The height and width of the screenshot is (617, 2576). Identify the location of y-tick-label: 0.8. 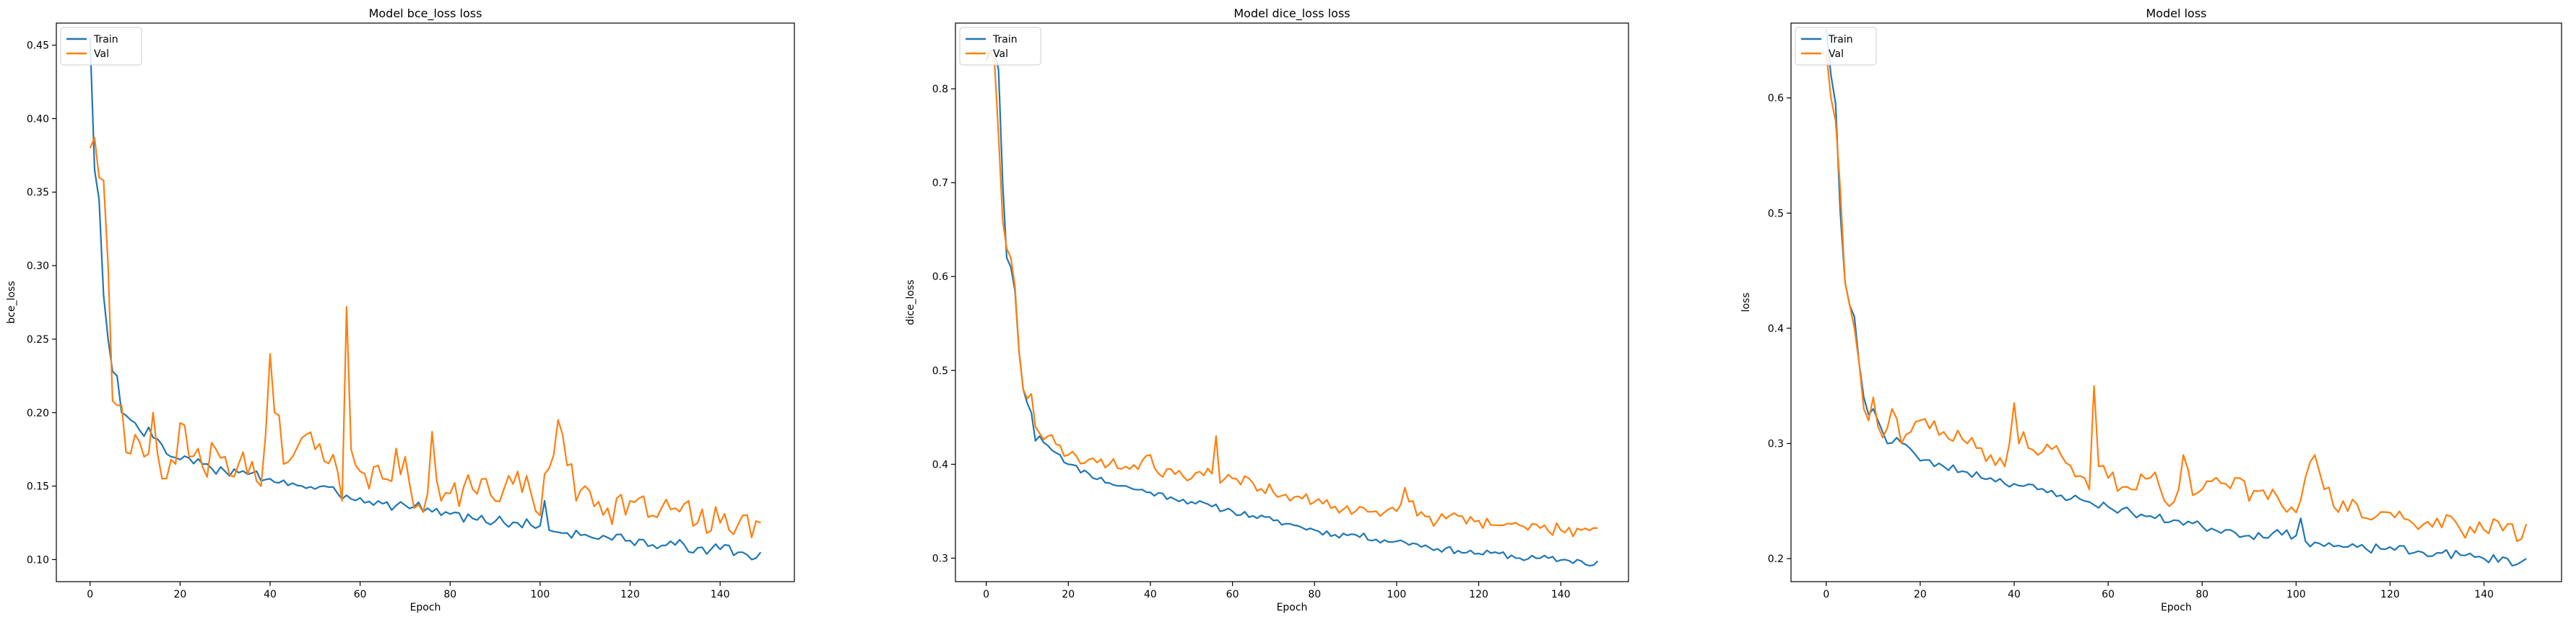
(940, 89).